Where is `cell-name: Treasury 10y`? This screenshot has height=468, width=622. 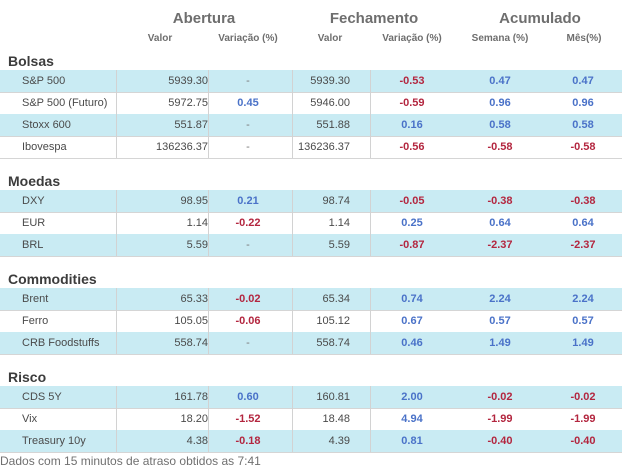
cell-name: Treasury 10y is located at coordinates (54, 441).